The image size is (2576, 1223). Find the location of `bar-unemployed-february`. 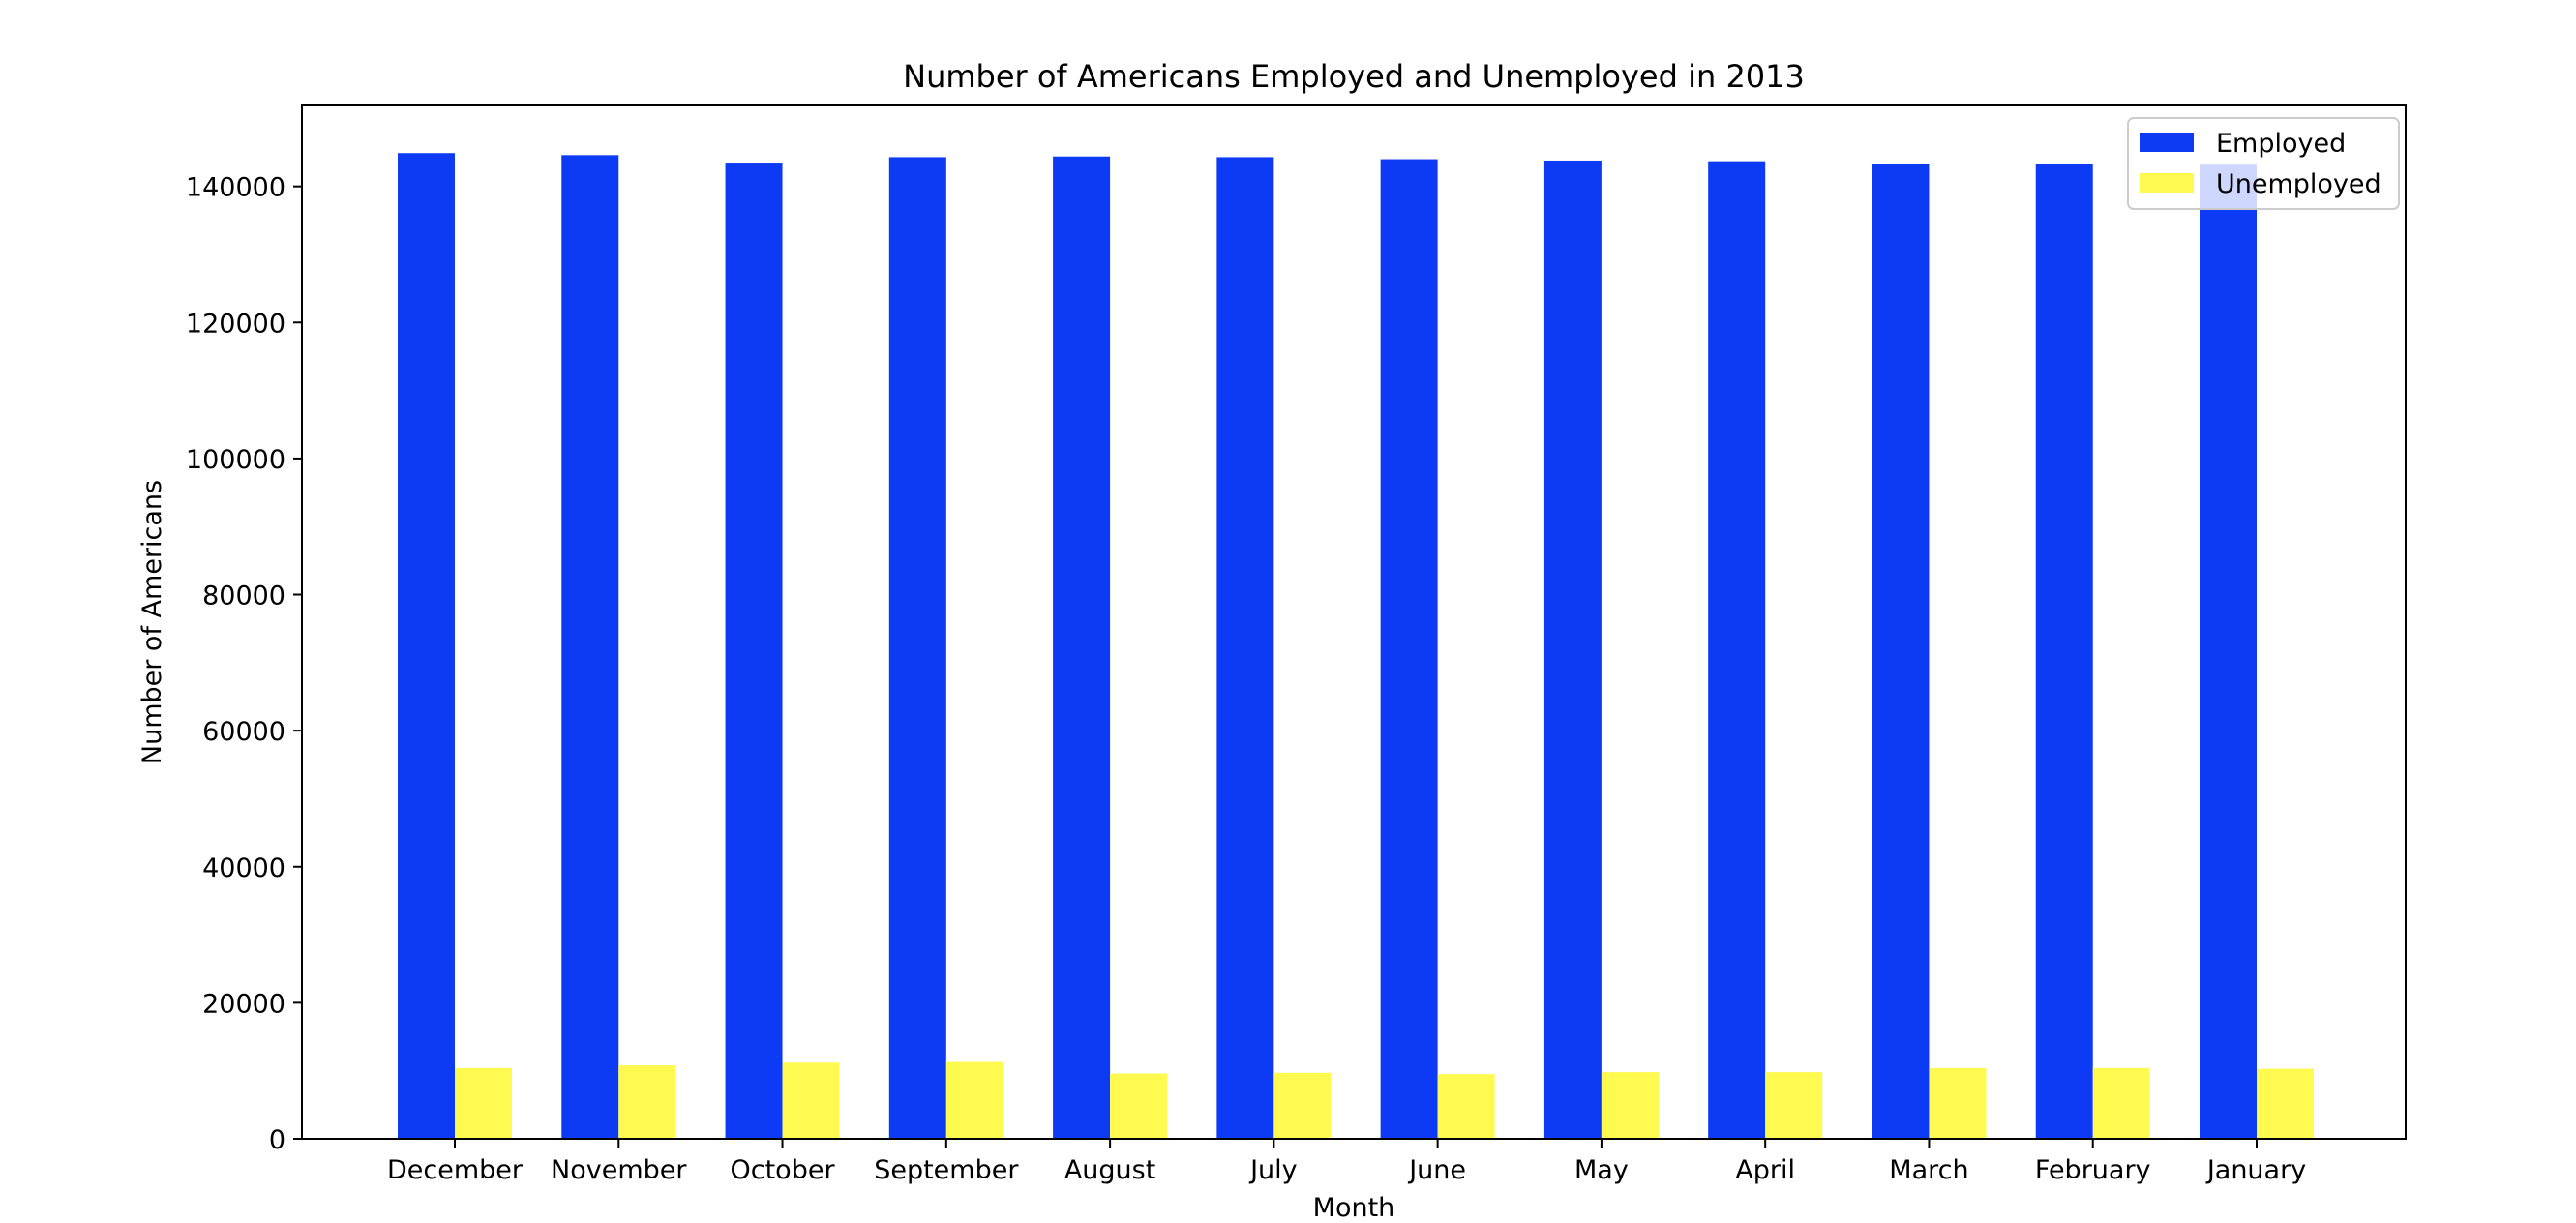

bar-unemployed-february is located at coordinates (2121, 1103).